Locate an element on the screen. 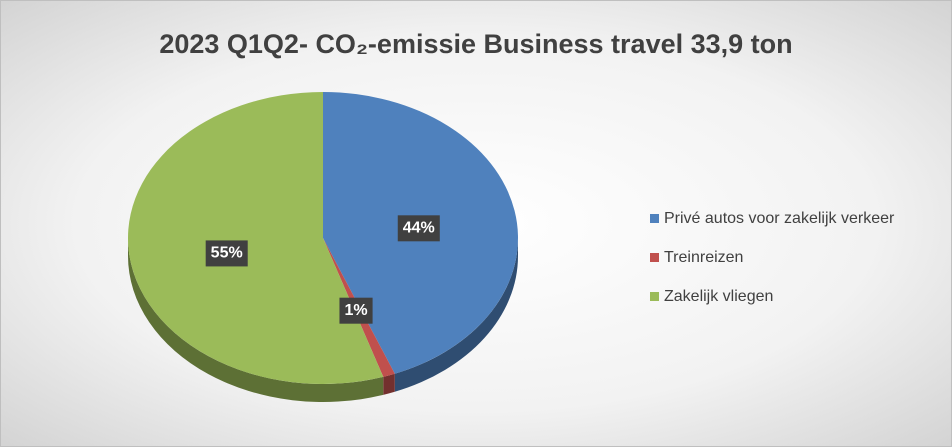  data-label: 1% is located at coordinates (356, 310).